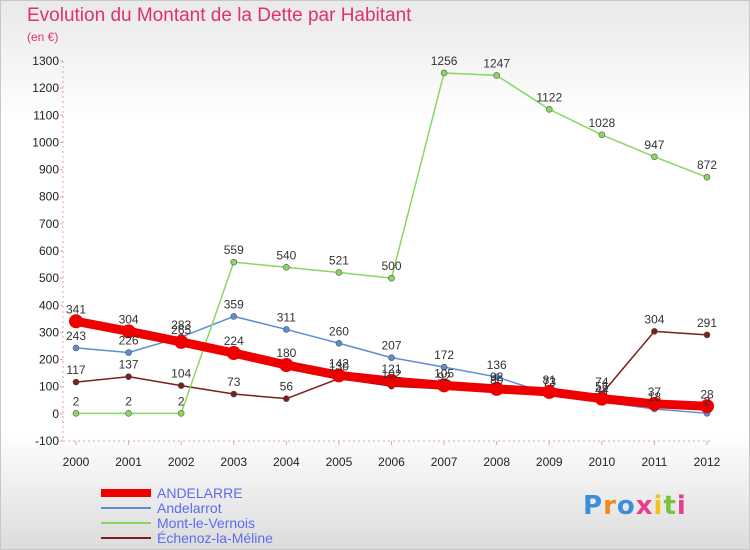 The image size is (750, 550). Describe the element at coordinates (233, 462) in the screenshot. I see `x-tick-label: 2003` at that location.